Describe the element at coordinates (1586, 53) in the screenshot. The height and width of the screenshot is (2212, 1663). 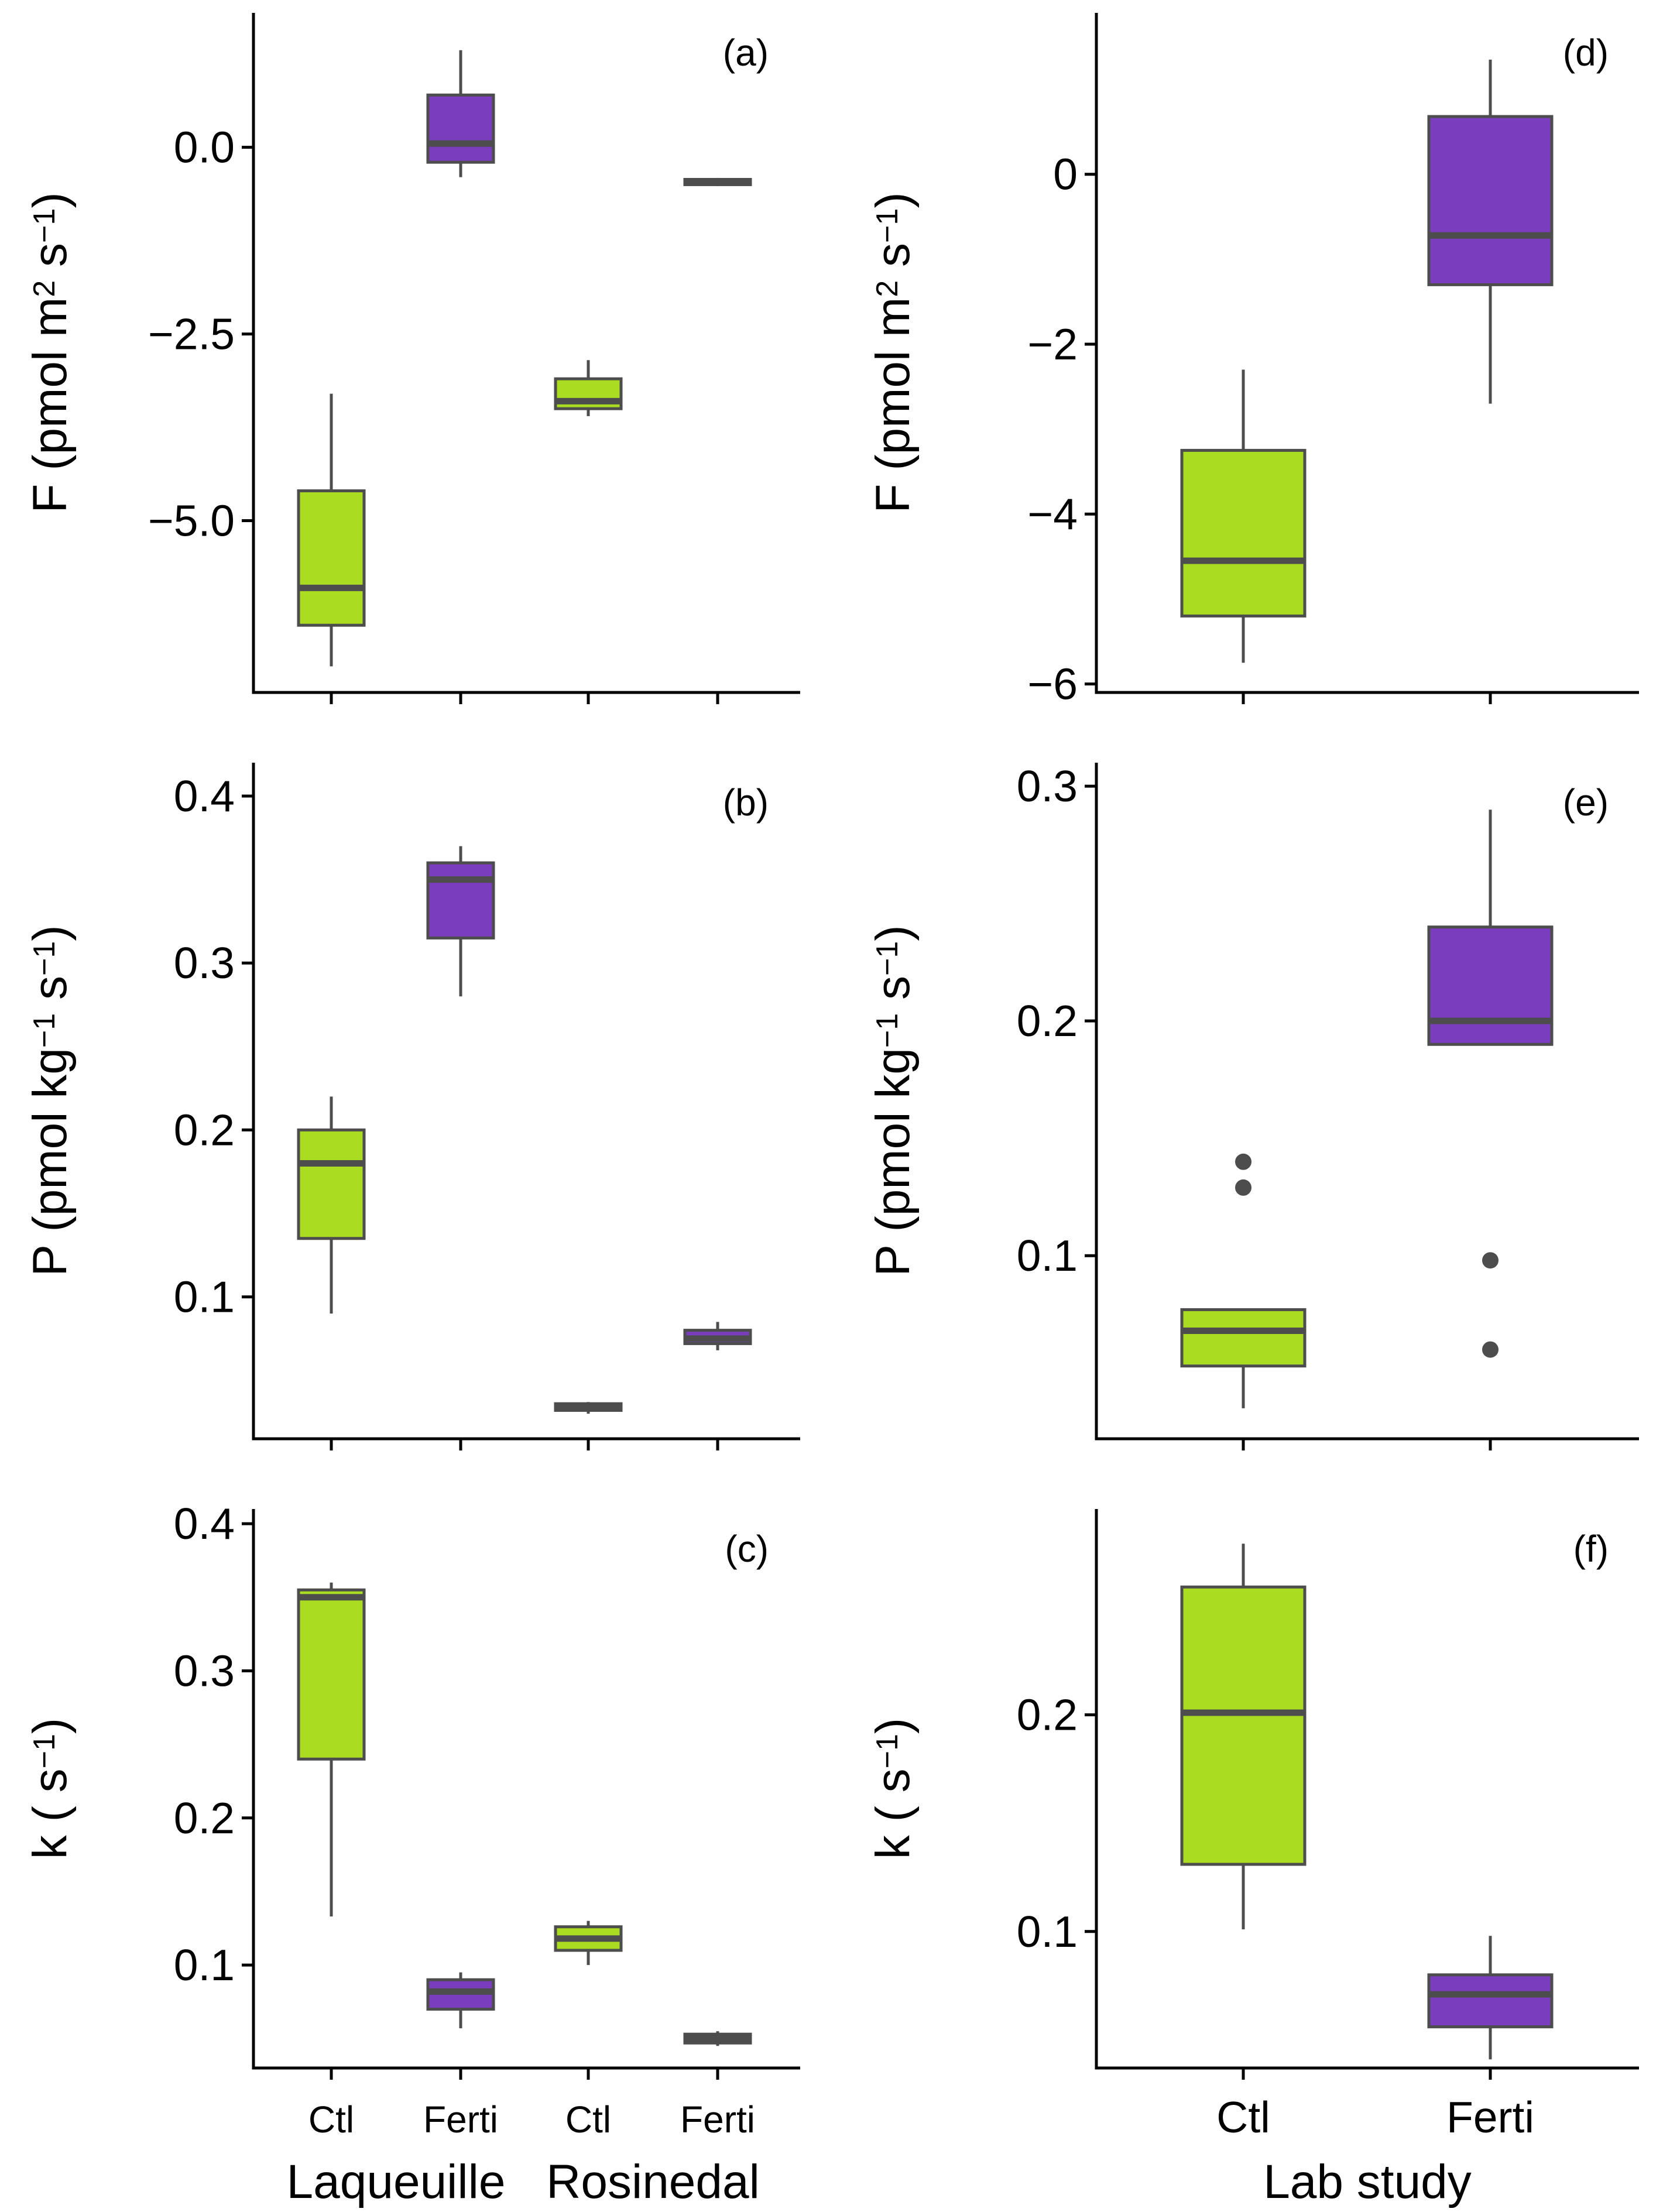
I see `panel-label-d: (d)` at that location.